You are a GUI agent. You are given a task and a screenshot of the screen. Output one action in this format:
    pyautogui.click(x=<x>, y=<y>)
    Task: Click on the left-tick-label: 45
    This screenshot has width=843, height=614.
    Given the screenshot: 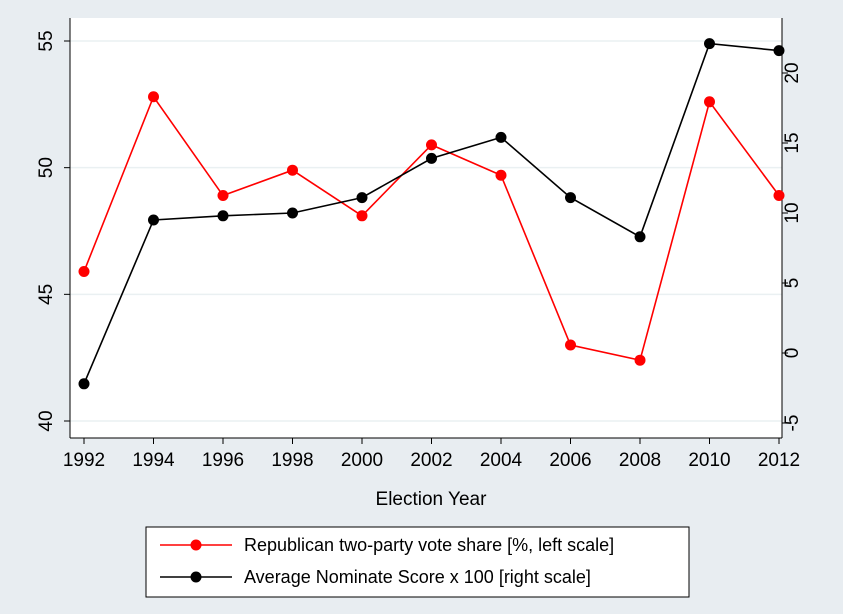 What is the action you would take?
    pyautogui.click(x=46, y=294)
    